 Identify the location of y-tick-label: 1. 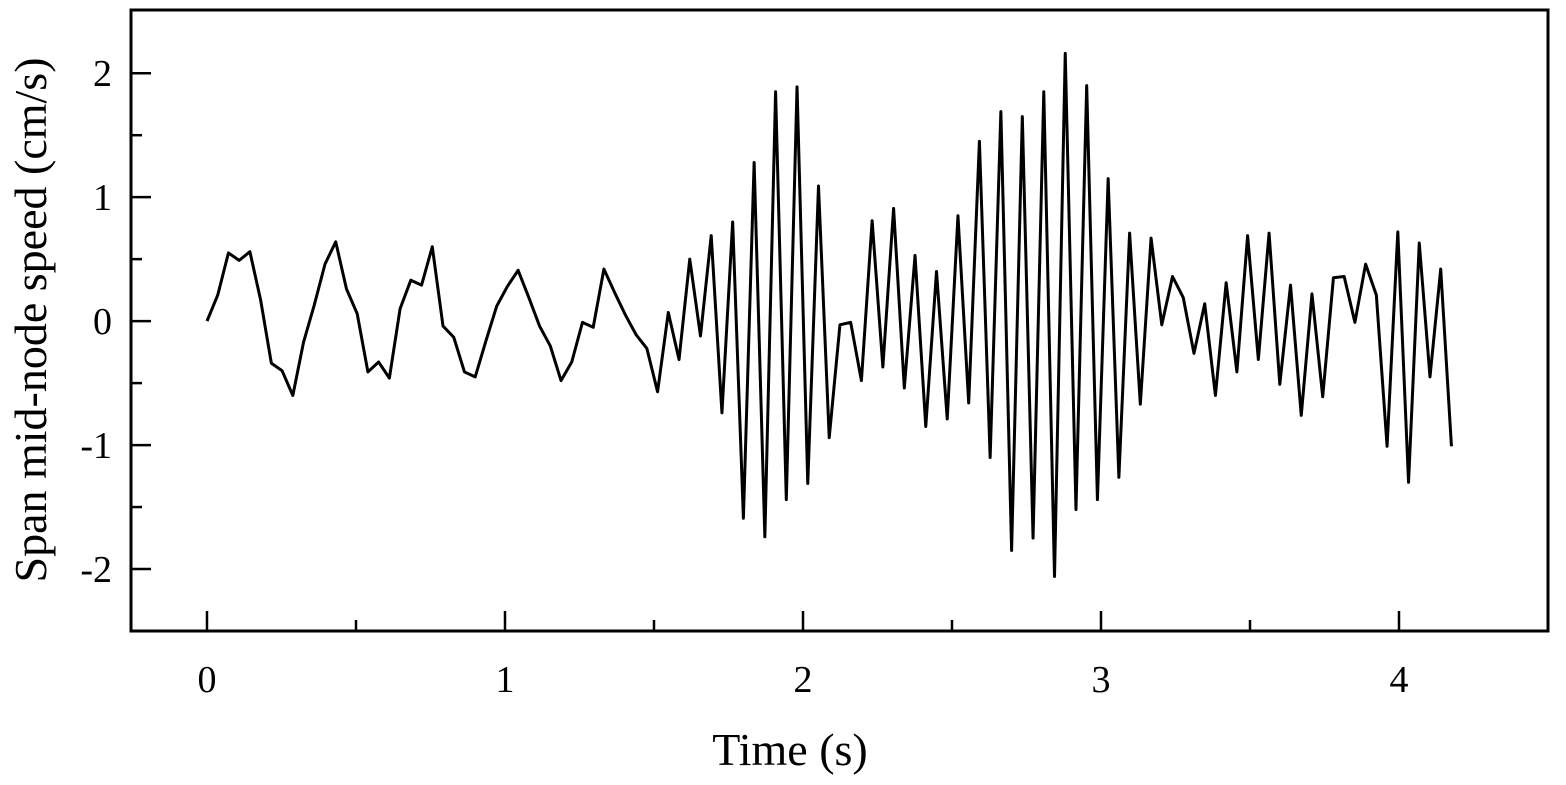
(102, 198).